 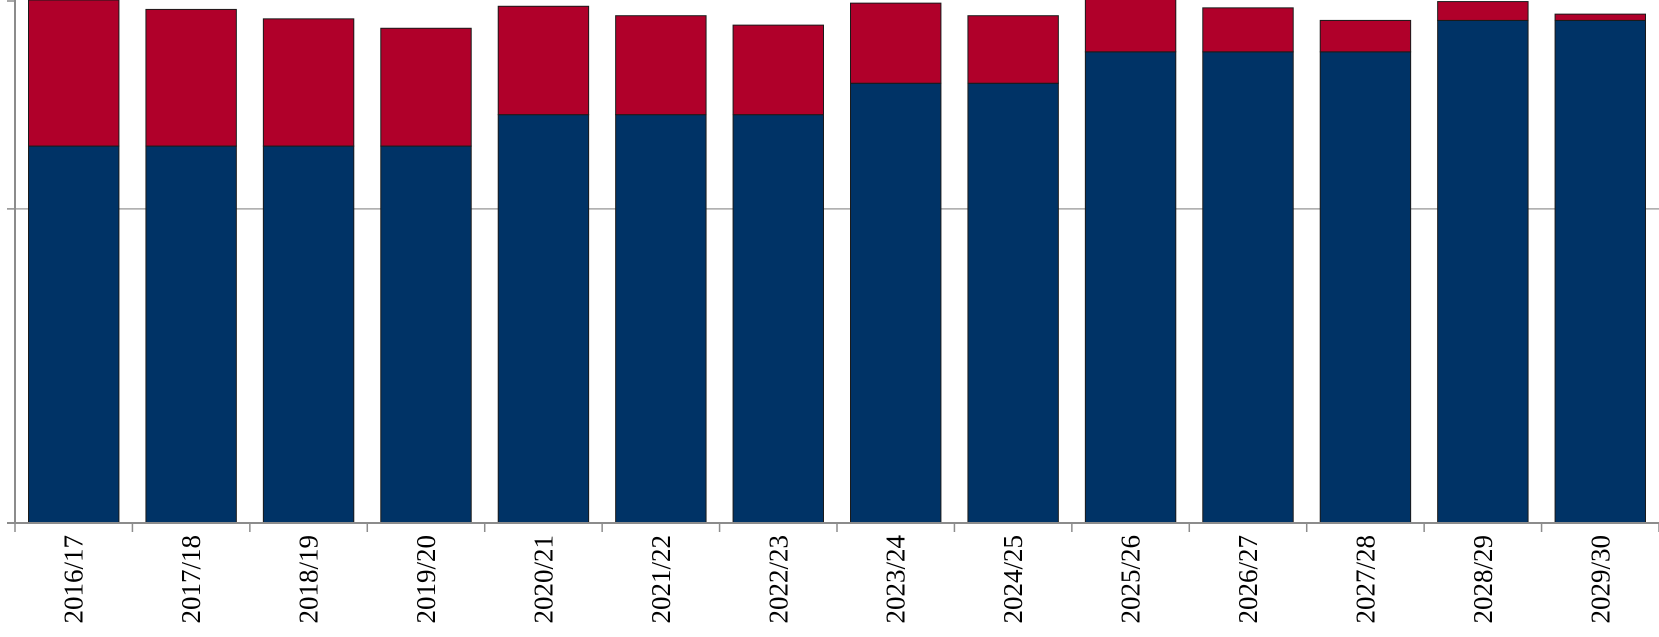 What do you see at coordinates (778, 579) in the screenshot?
I see `x-tick-label: 2022/23` at bounding box center [778, 579].